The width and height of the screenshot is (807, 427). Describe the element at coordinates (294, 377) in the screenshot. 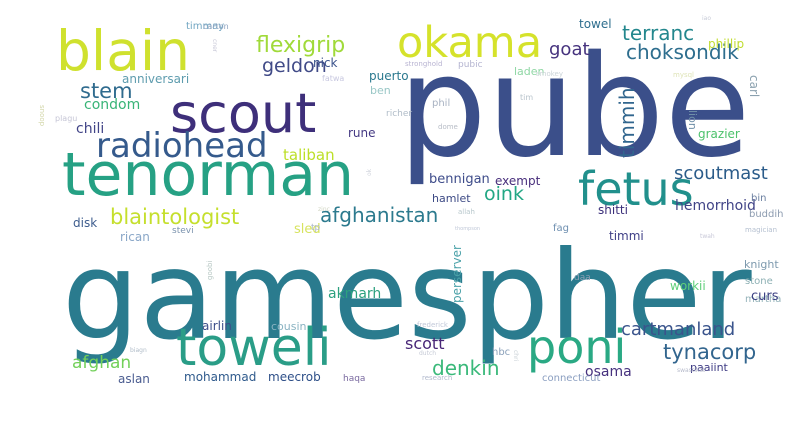

I see `cloud-word-meecrob: meecrob` at that location.